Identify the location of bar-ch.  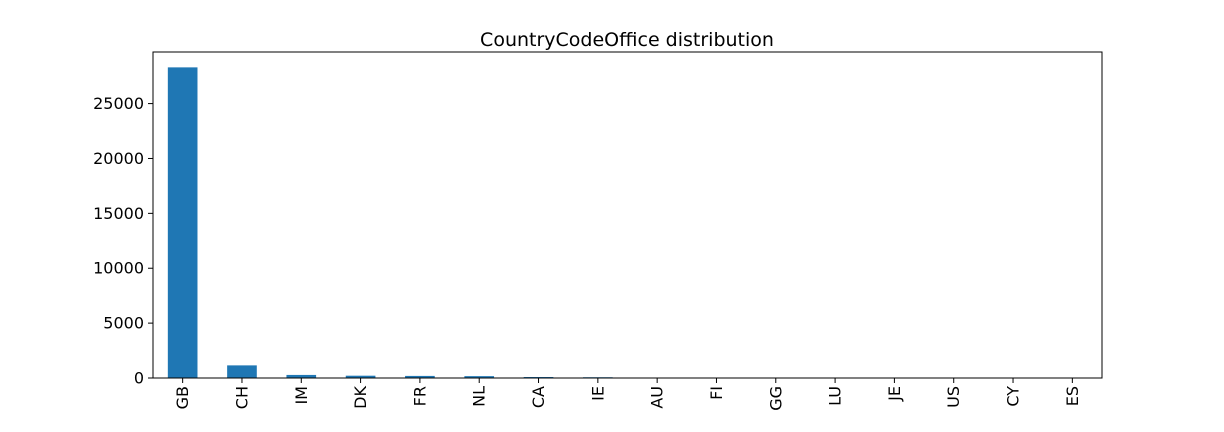
(242, 371).